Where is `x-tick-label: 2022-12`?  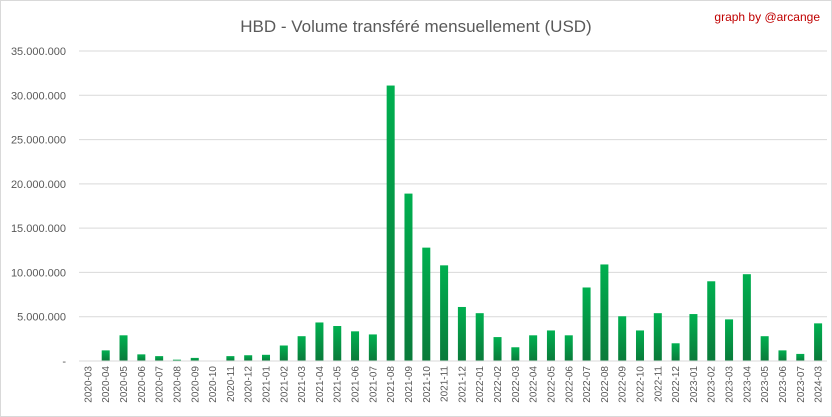 x-tick-label: 2022-12 is located at coordinates (676, 384).